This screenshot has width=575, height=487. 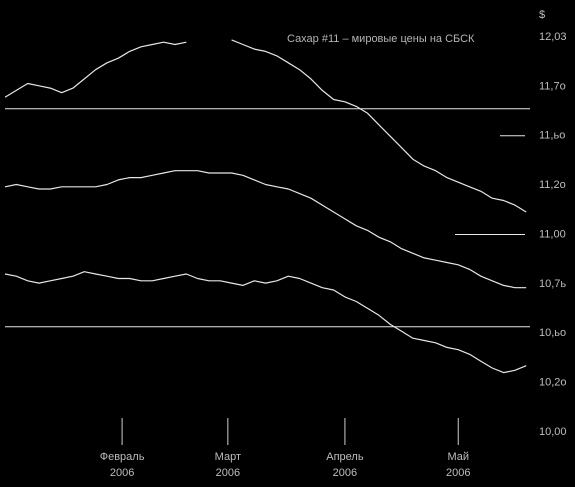 I want to click on y-tick-label: 11,ьо, so click(x=552, y=136).